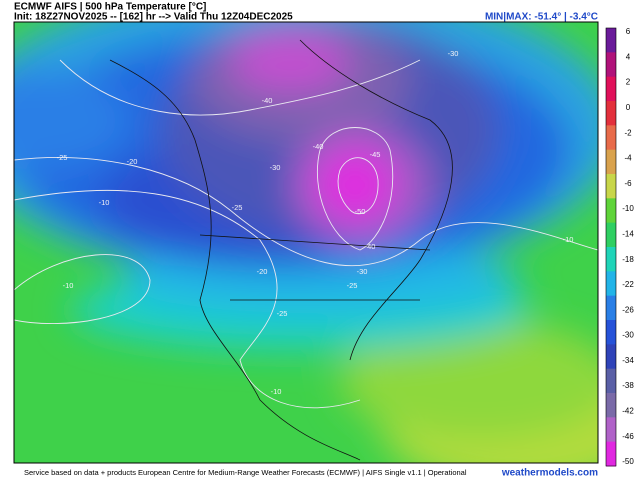 This screenshot has height=485, width=640. What do you see at coordinates (628, 158) in the screenshot?
I see `colorbar-label: -4` at bounding box center [628, 158].